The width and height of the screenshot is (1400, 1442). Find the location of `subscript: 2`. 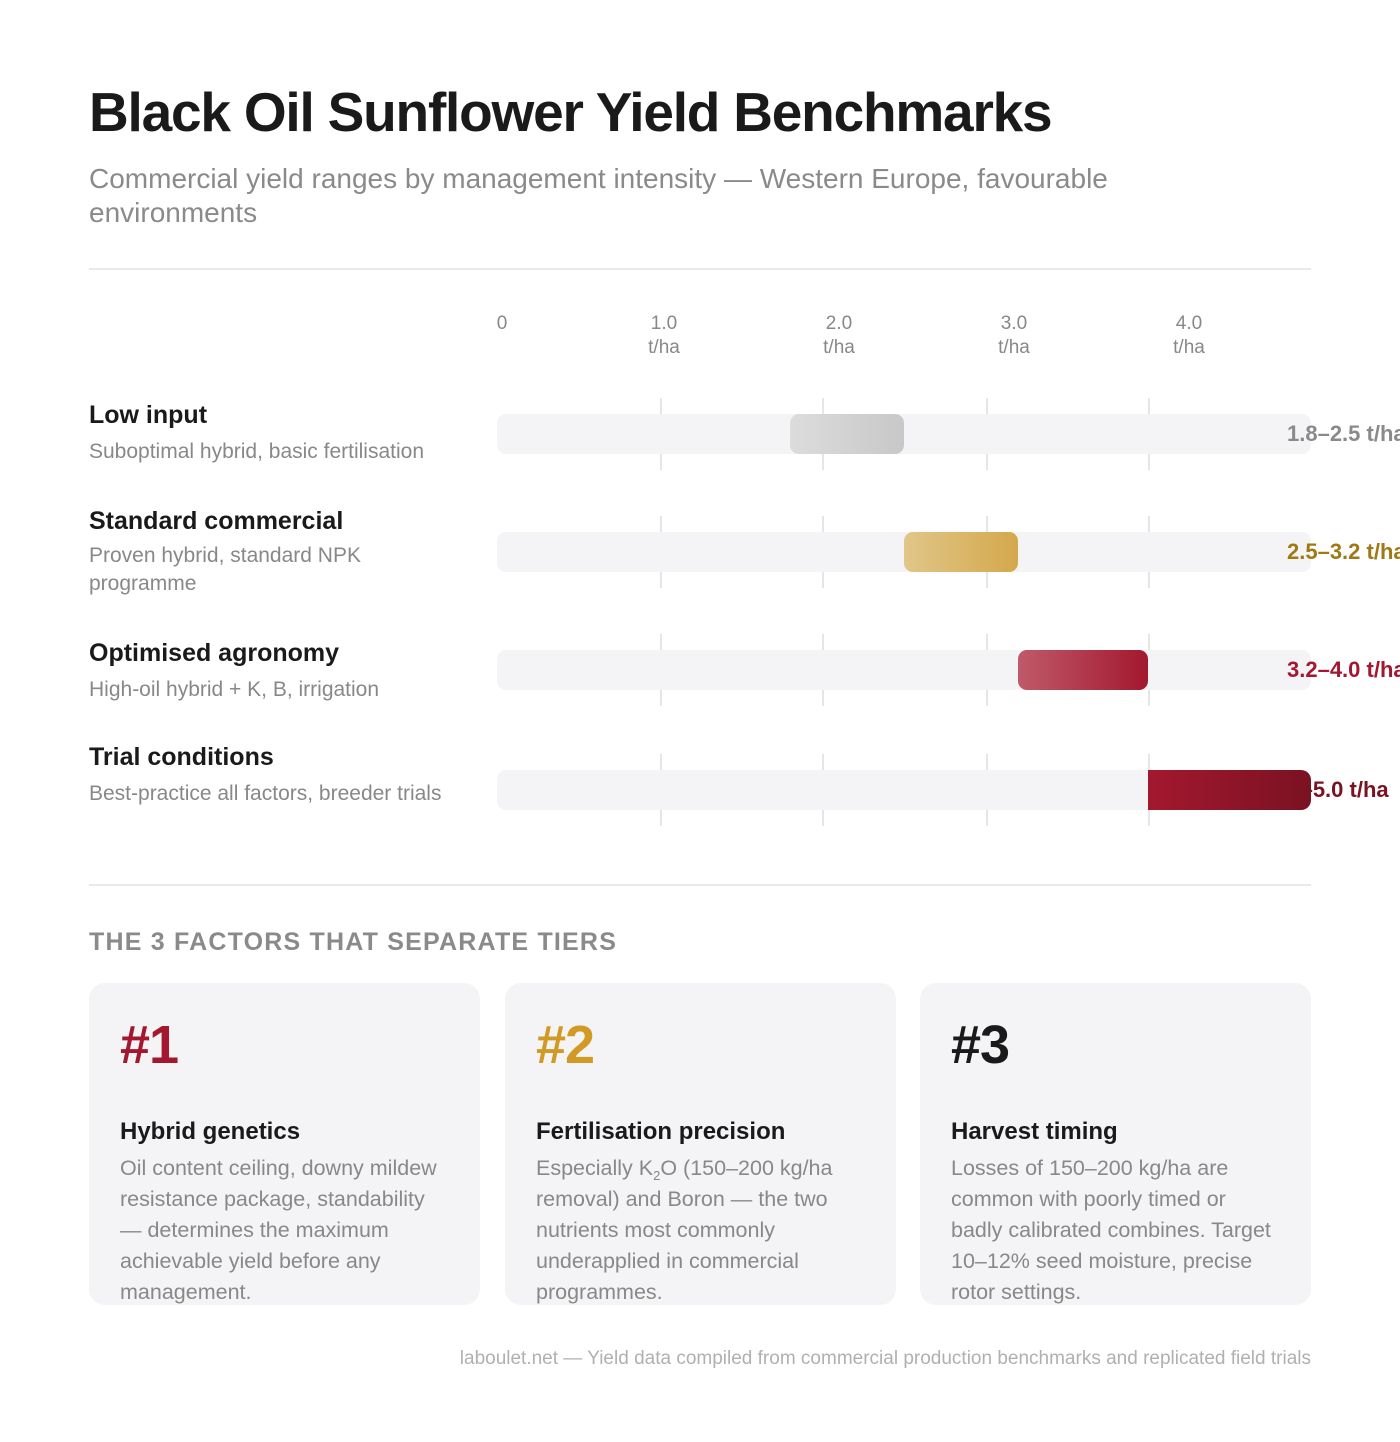

subscript: 2 is located at coordinates (657, 1175).